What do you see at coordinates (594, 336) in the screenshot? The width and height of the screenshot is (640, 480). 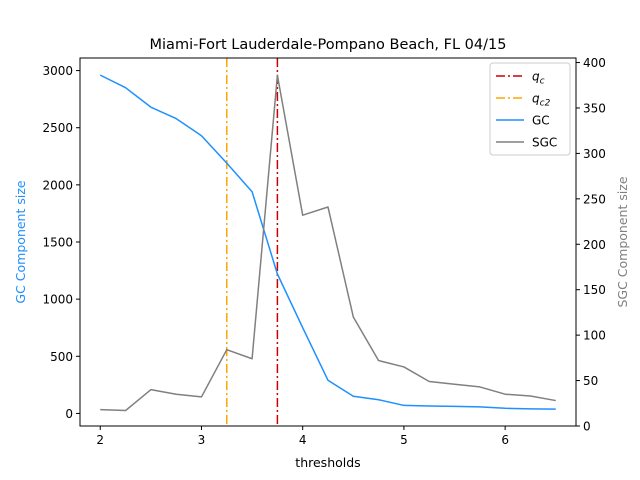 I see `right-y-tick-label: 100` at bounding box center [594, 336].